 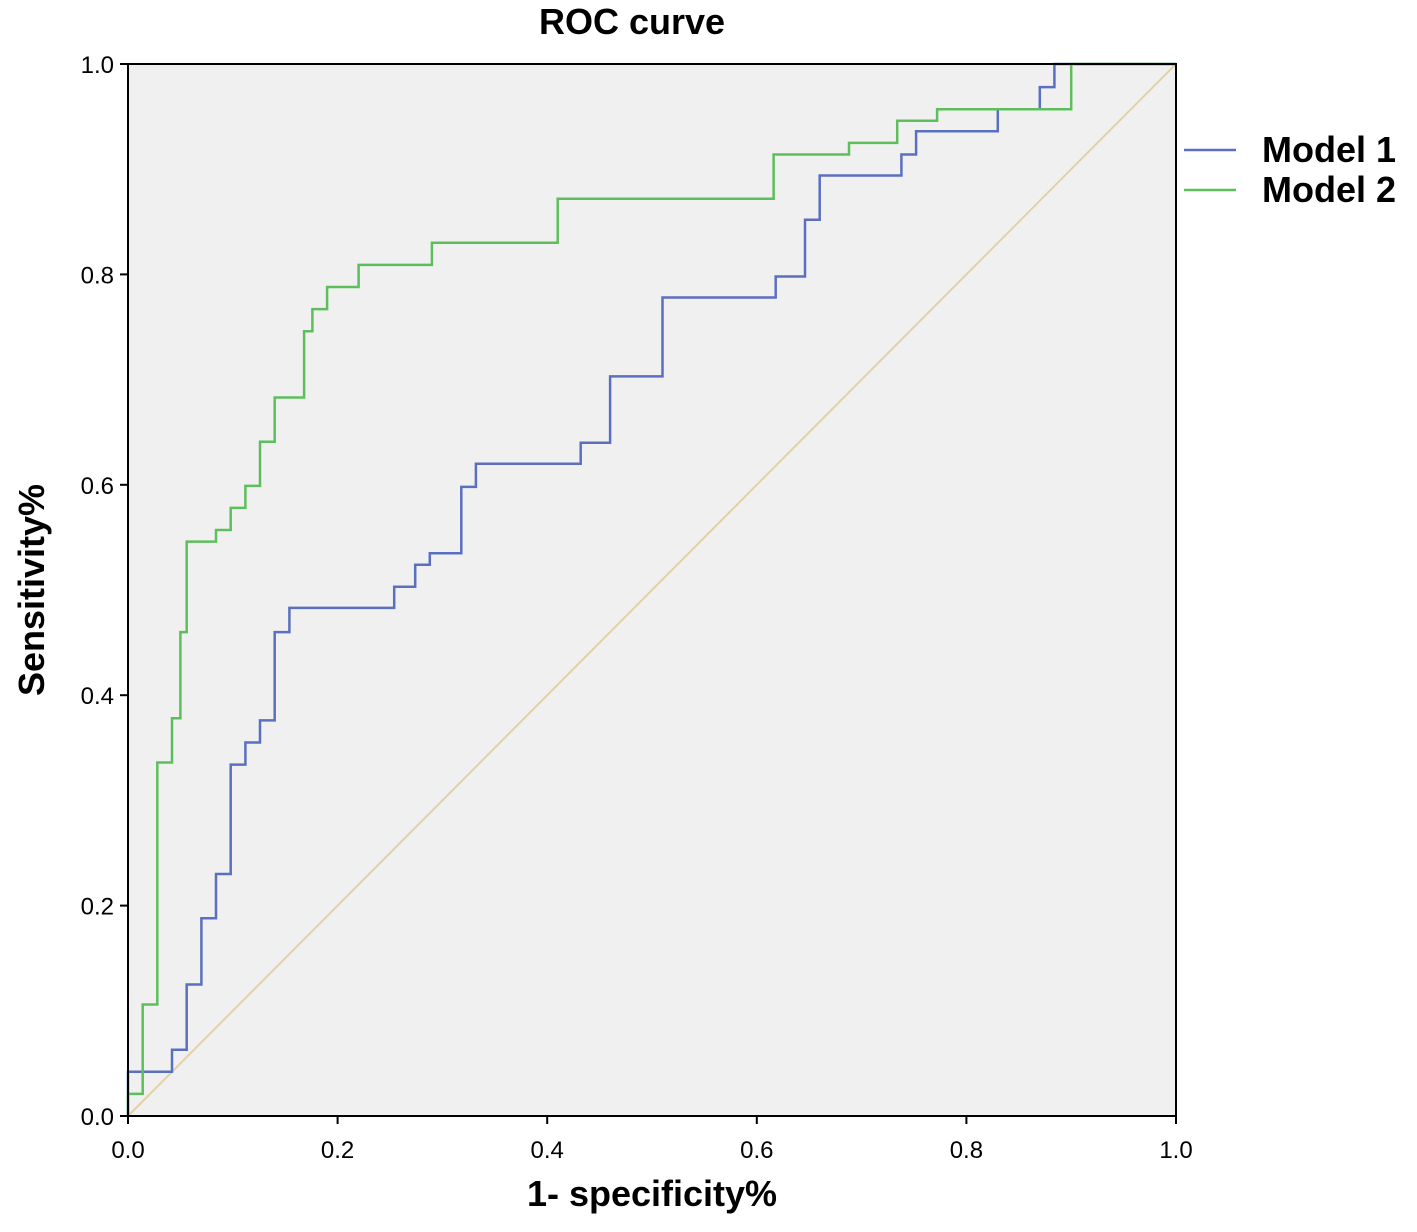 What do you see at coordinates (1175, 1150) in the screenshot?
I see `x-tick-label: 1.0` at bounding box center [1175, 1150].